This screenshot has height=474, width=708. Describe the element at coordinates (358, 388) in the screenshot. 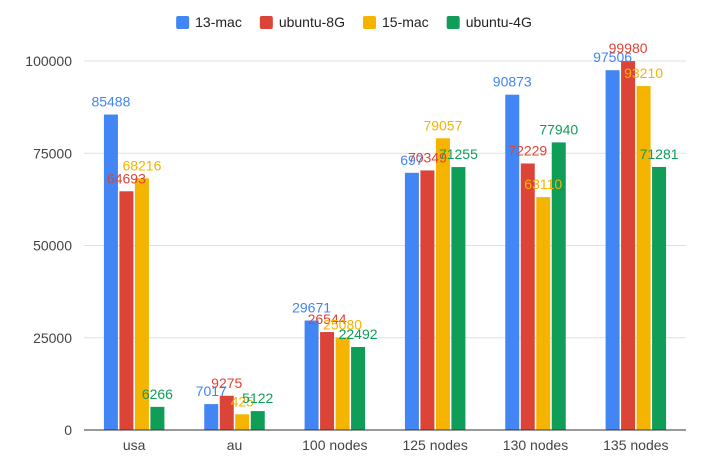

I see `bar-ubuntu-4g-100-nodes` at that location.